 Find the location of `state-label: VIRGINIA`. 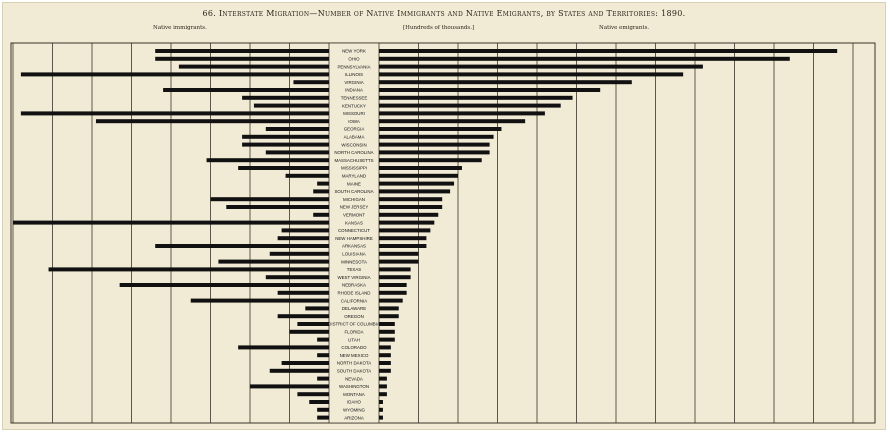

state-label: VIRGINIA is located at coordinates (353, 82).